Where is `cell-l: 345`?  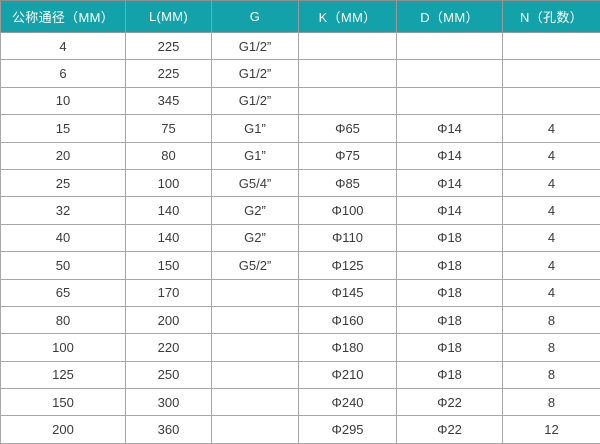
cell-l: 345 is located at coordinates (169, 100).